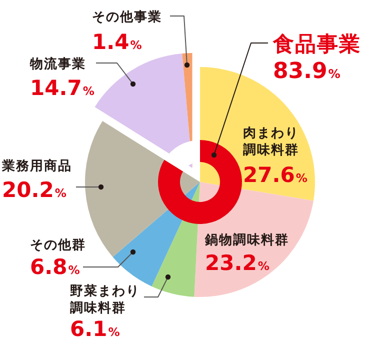 The image size is (368, 355). Describe the element at coordinates (62, 88) in the screenshot. I see `data-label: 14.7%` at that location.